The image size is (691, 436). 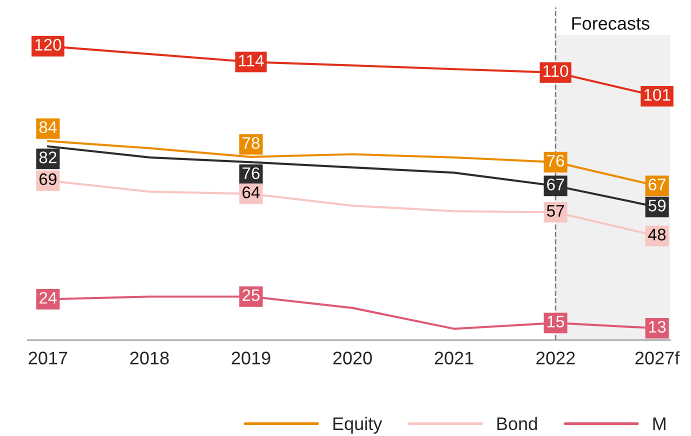 I want to click on legend-label: Equity, so click(x=357, y=425).